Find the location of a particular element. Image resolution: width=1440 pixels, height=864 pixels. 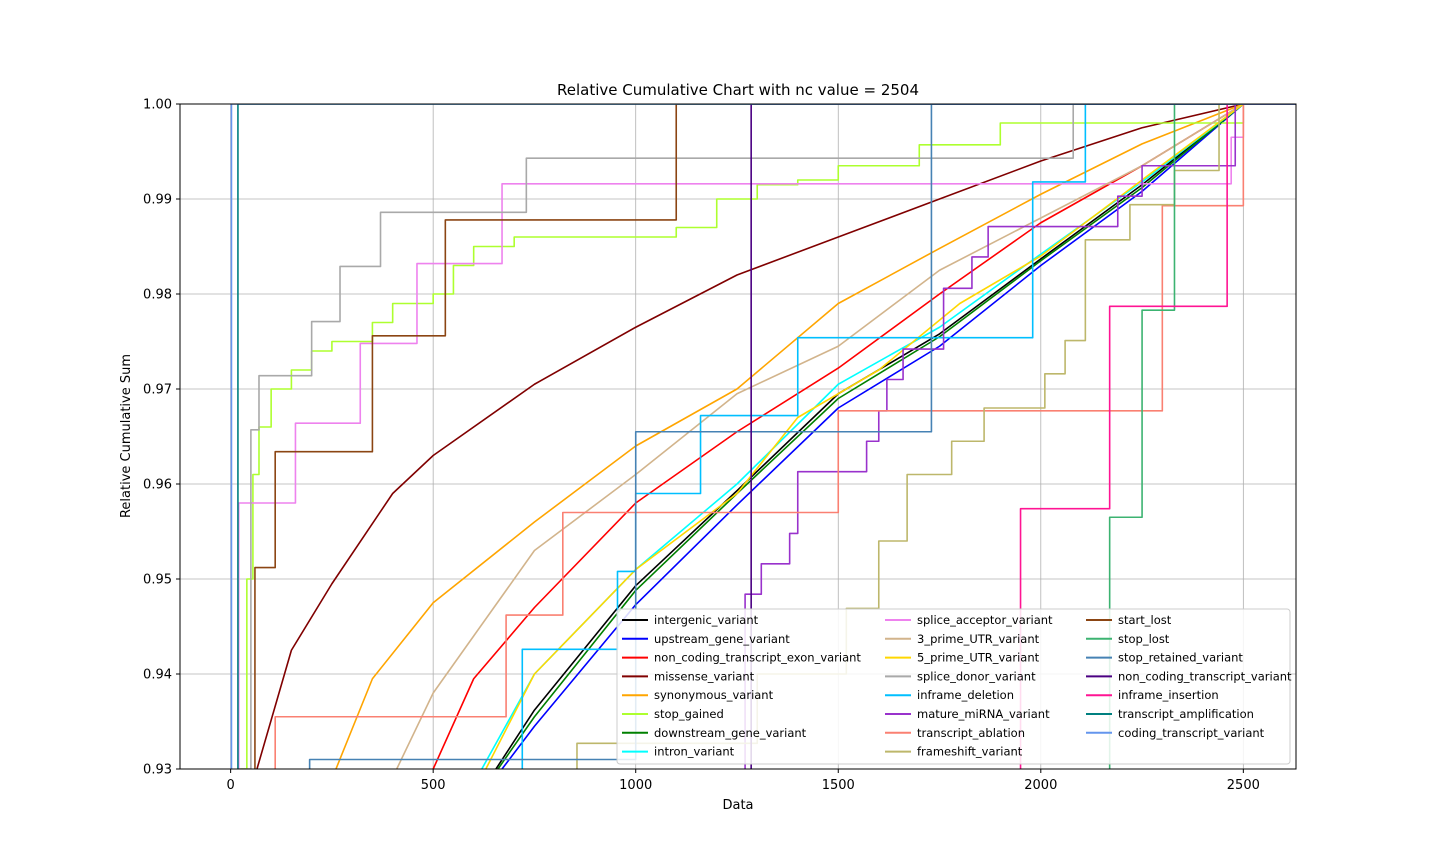

y-tick-label: 0.97 is located at coordinates (157, 390).